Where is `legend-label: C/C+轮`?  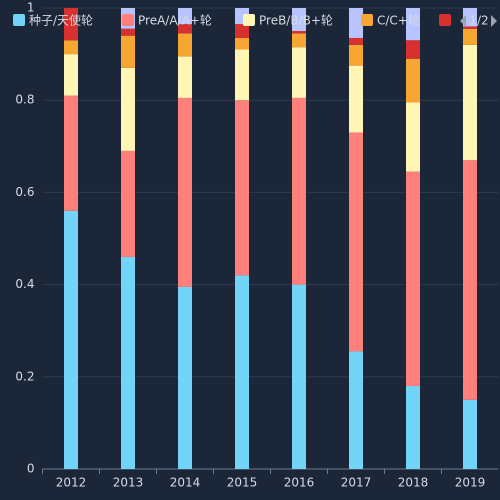 legend-label: C/C+轮 is located at coordinates (398, 21).